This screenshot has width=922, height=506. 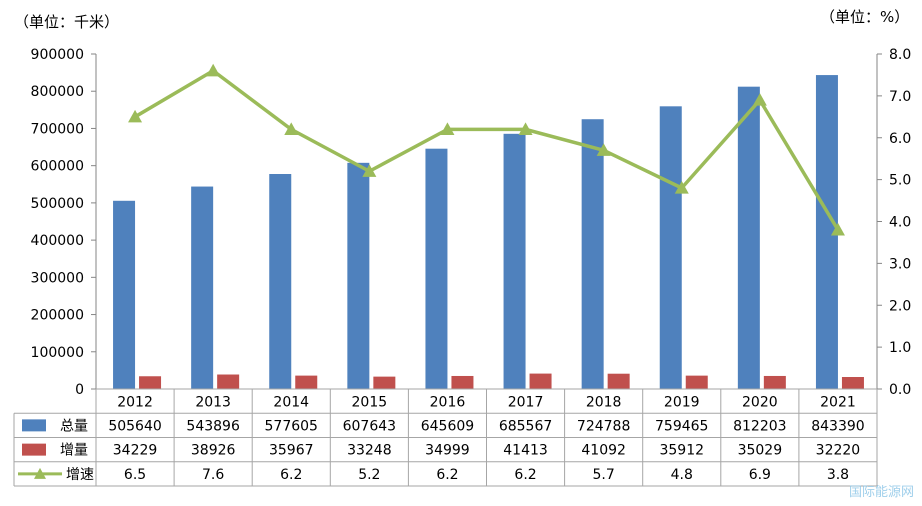 I want to click on legend-marker-swatch, so click(x=40, y=473).